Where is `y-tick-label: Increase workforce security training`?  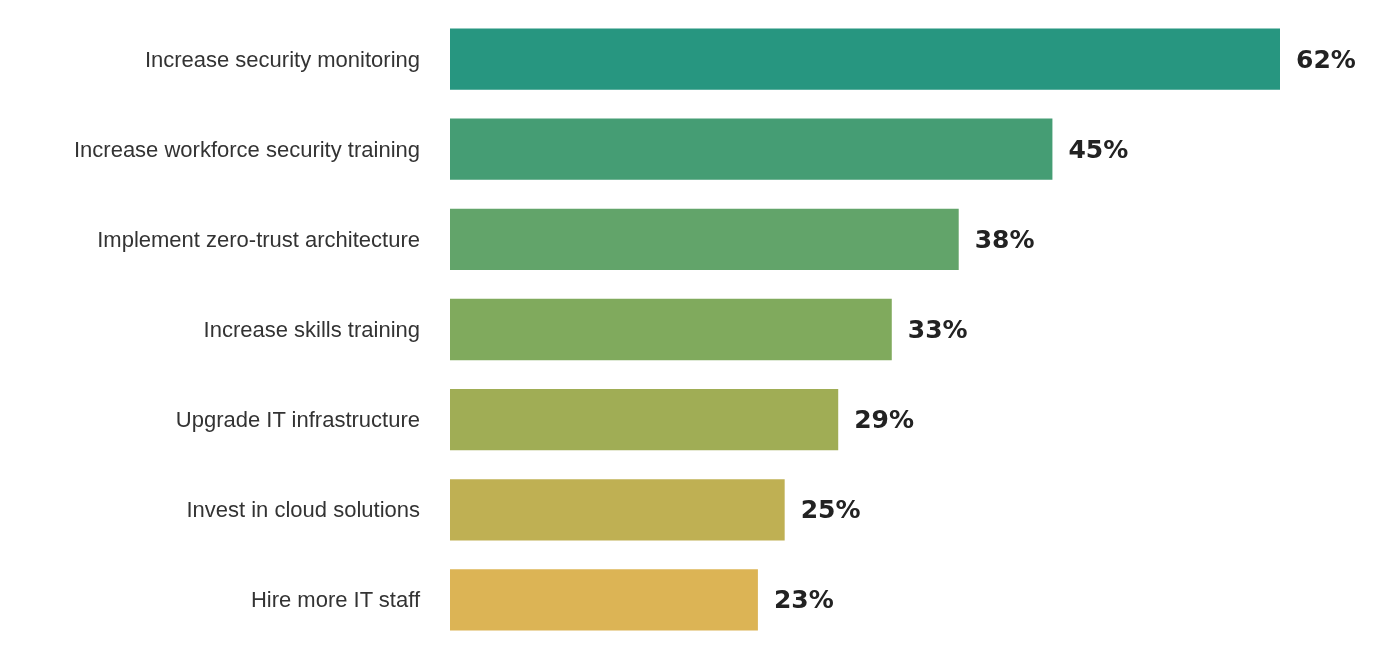
y-tick-label: Increase workforce security training is located at coordinates (246, 149).